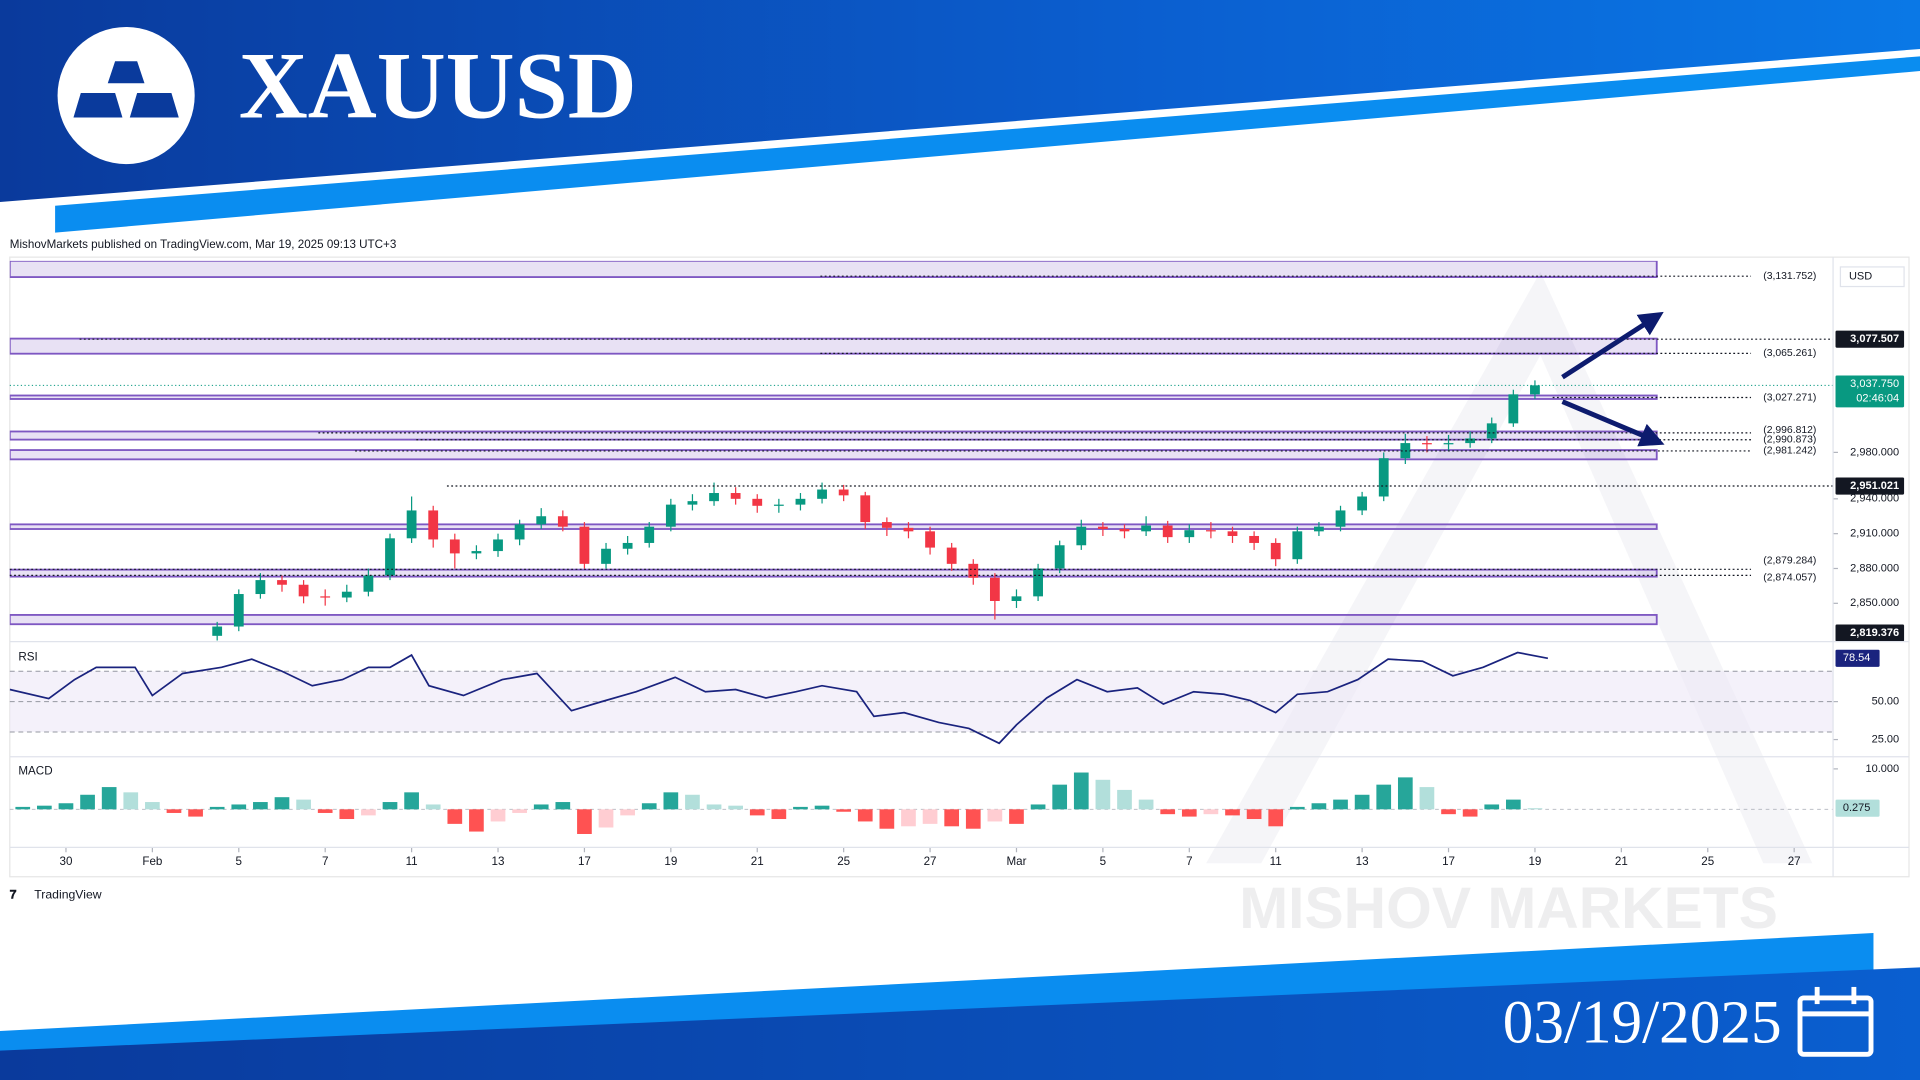 Image resolution: width=1920 pixels, height=1080 pixels. Describe the element at coordinates (1789, 560) in the screenshot. I see `level-label: (2,879.284)` at that location.